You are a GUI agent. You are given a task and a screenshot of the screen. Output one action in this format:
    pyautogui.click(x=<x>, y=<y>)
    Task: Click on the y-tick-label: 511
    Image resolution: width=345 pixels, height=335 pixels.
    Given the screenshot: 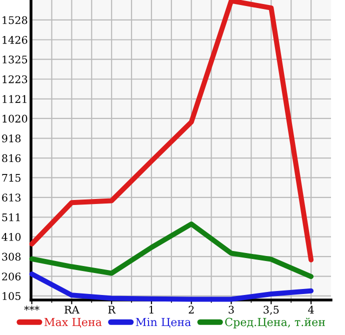 What is the action you would take?
    pyautogui.click(x=11, y=217)
    